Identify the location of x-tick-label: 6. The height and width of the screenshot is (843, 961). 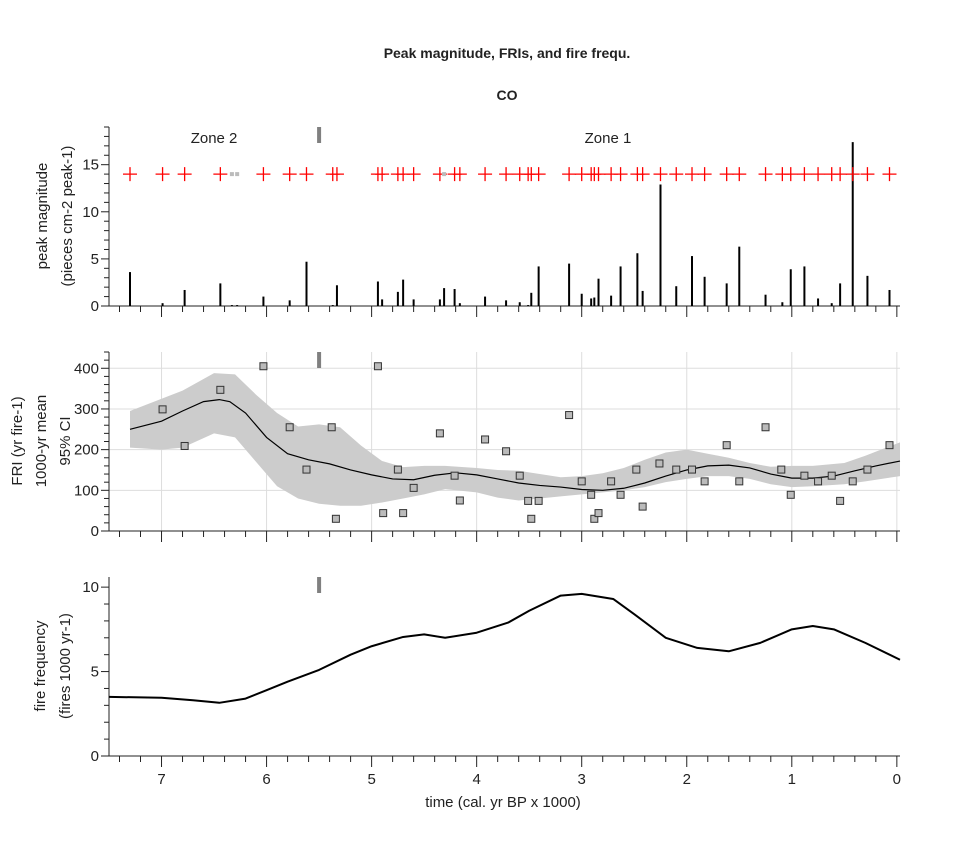
(266, 779).